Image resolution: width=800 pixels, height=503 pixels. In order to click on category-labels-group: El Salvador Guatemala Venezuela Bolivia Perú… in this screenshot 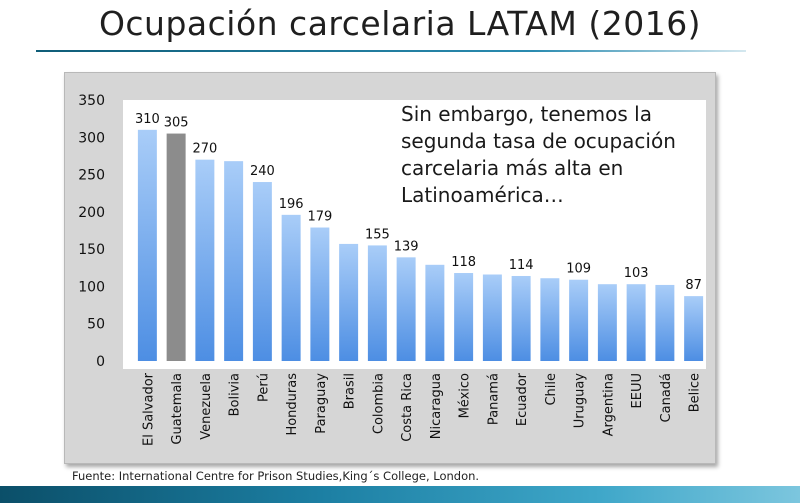, I will do `click(421, 409)`.